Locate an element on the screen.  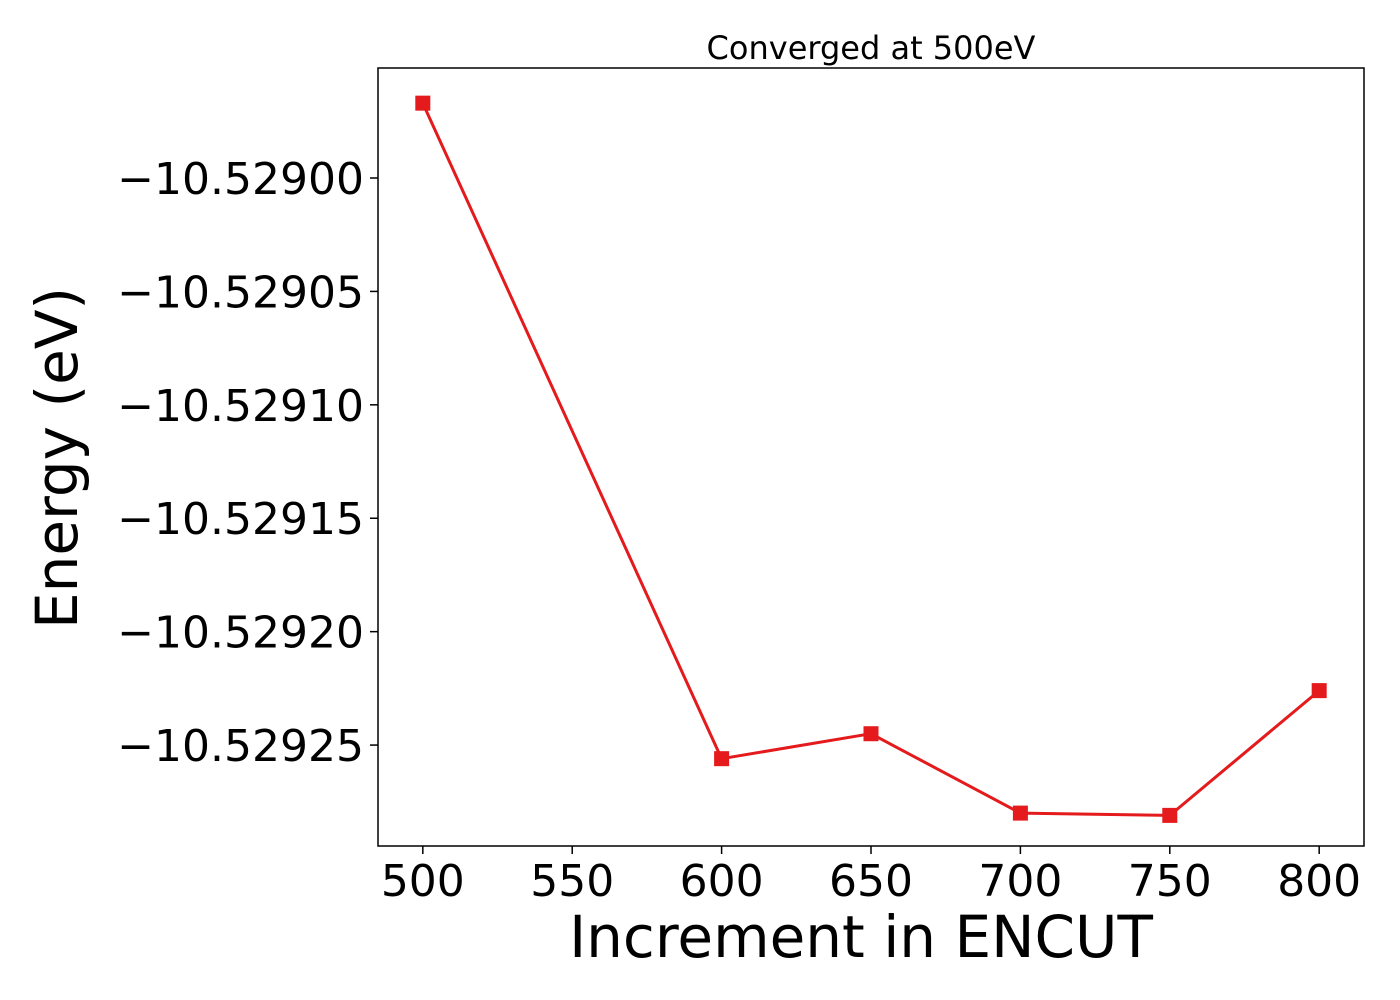
y-tick-label-0: −10.52900 is located at coordinates (240, 179).